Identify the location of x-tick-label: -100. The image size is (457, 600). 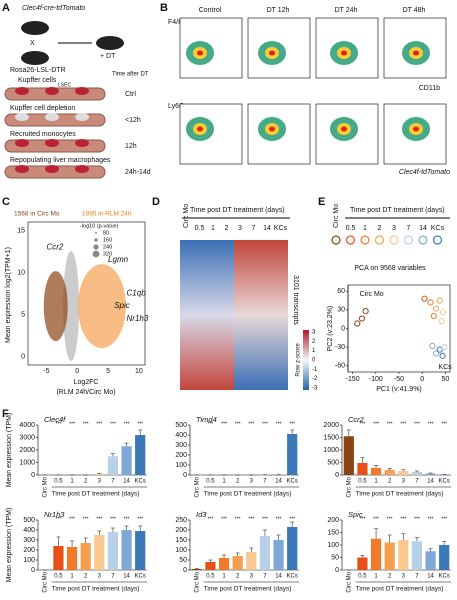
(376, 379).